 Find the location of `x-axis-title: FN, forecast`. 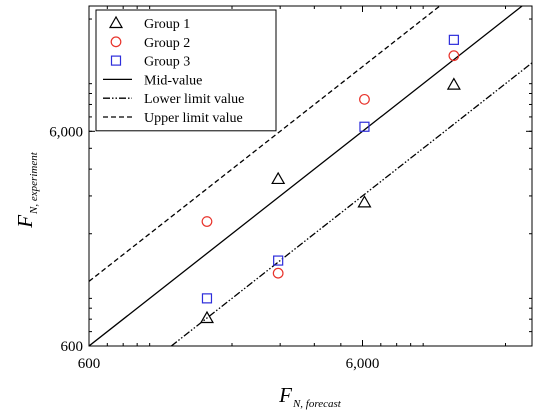

x-axis-title: FN, forecast is located at coordinates (310, 396).